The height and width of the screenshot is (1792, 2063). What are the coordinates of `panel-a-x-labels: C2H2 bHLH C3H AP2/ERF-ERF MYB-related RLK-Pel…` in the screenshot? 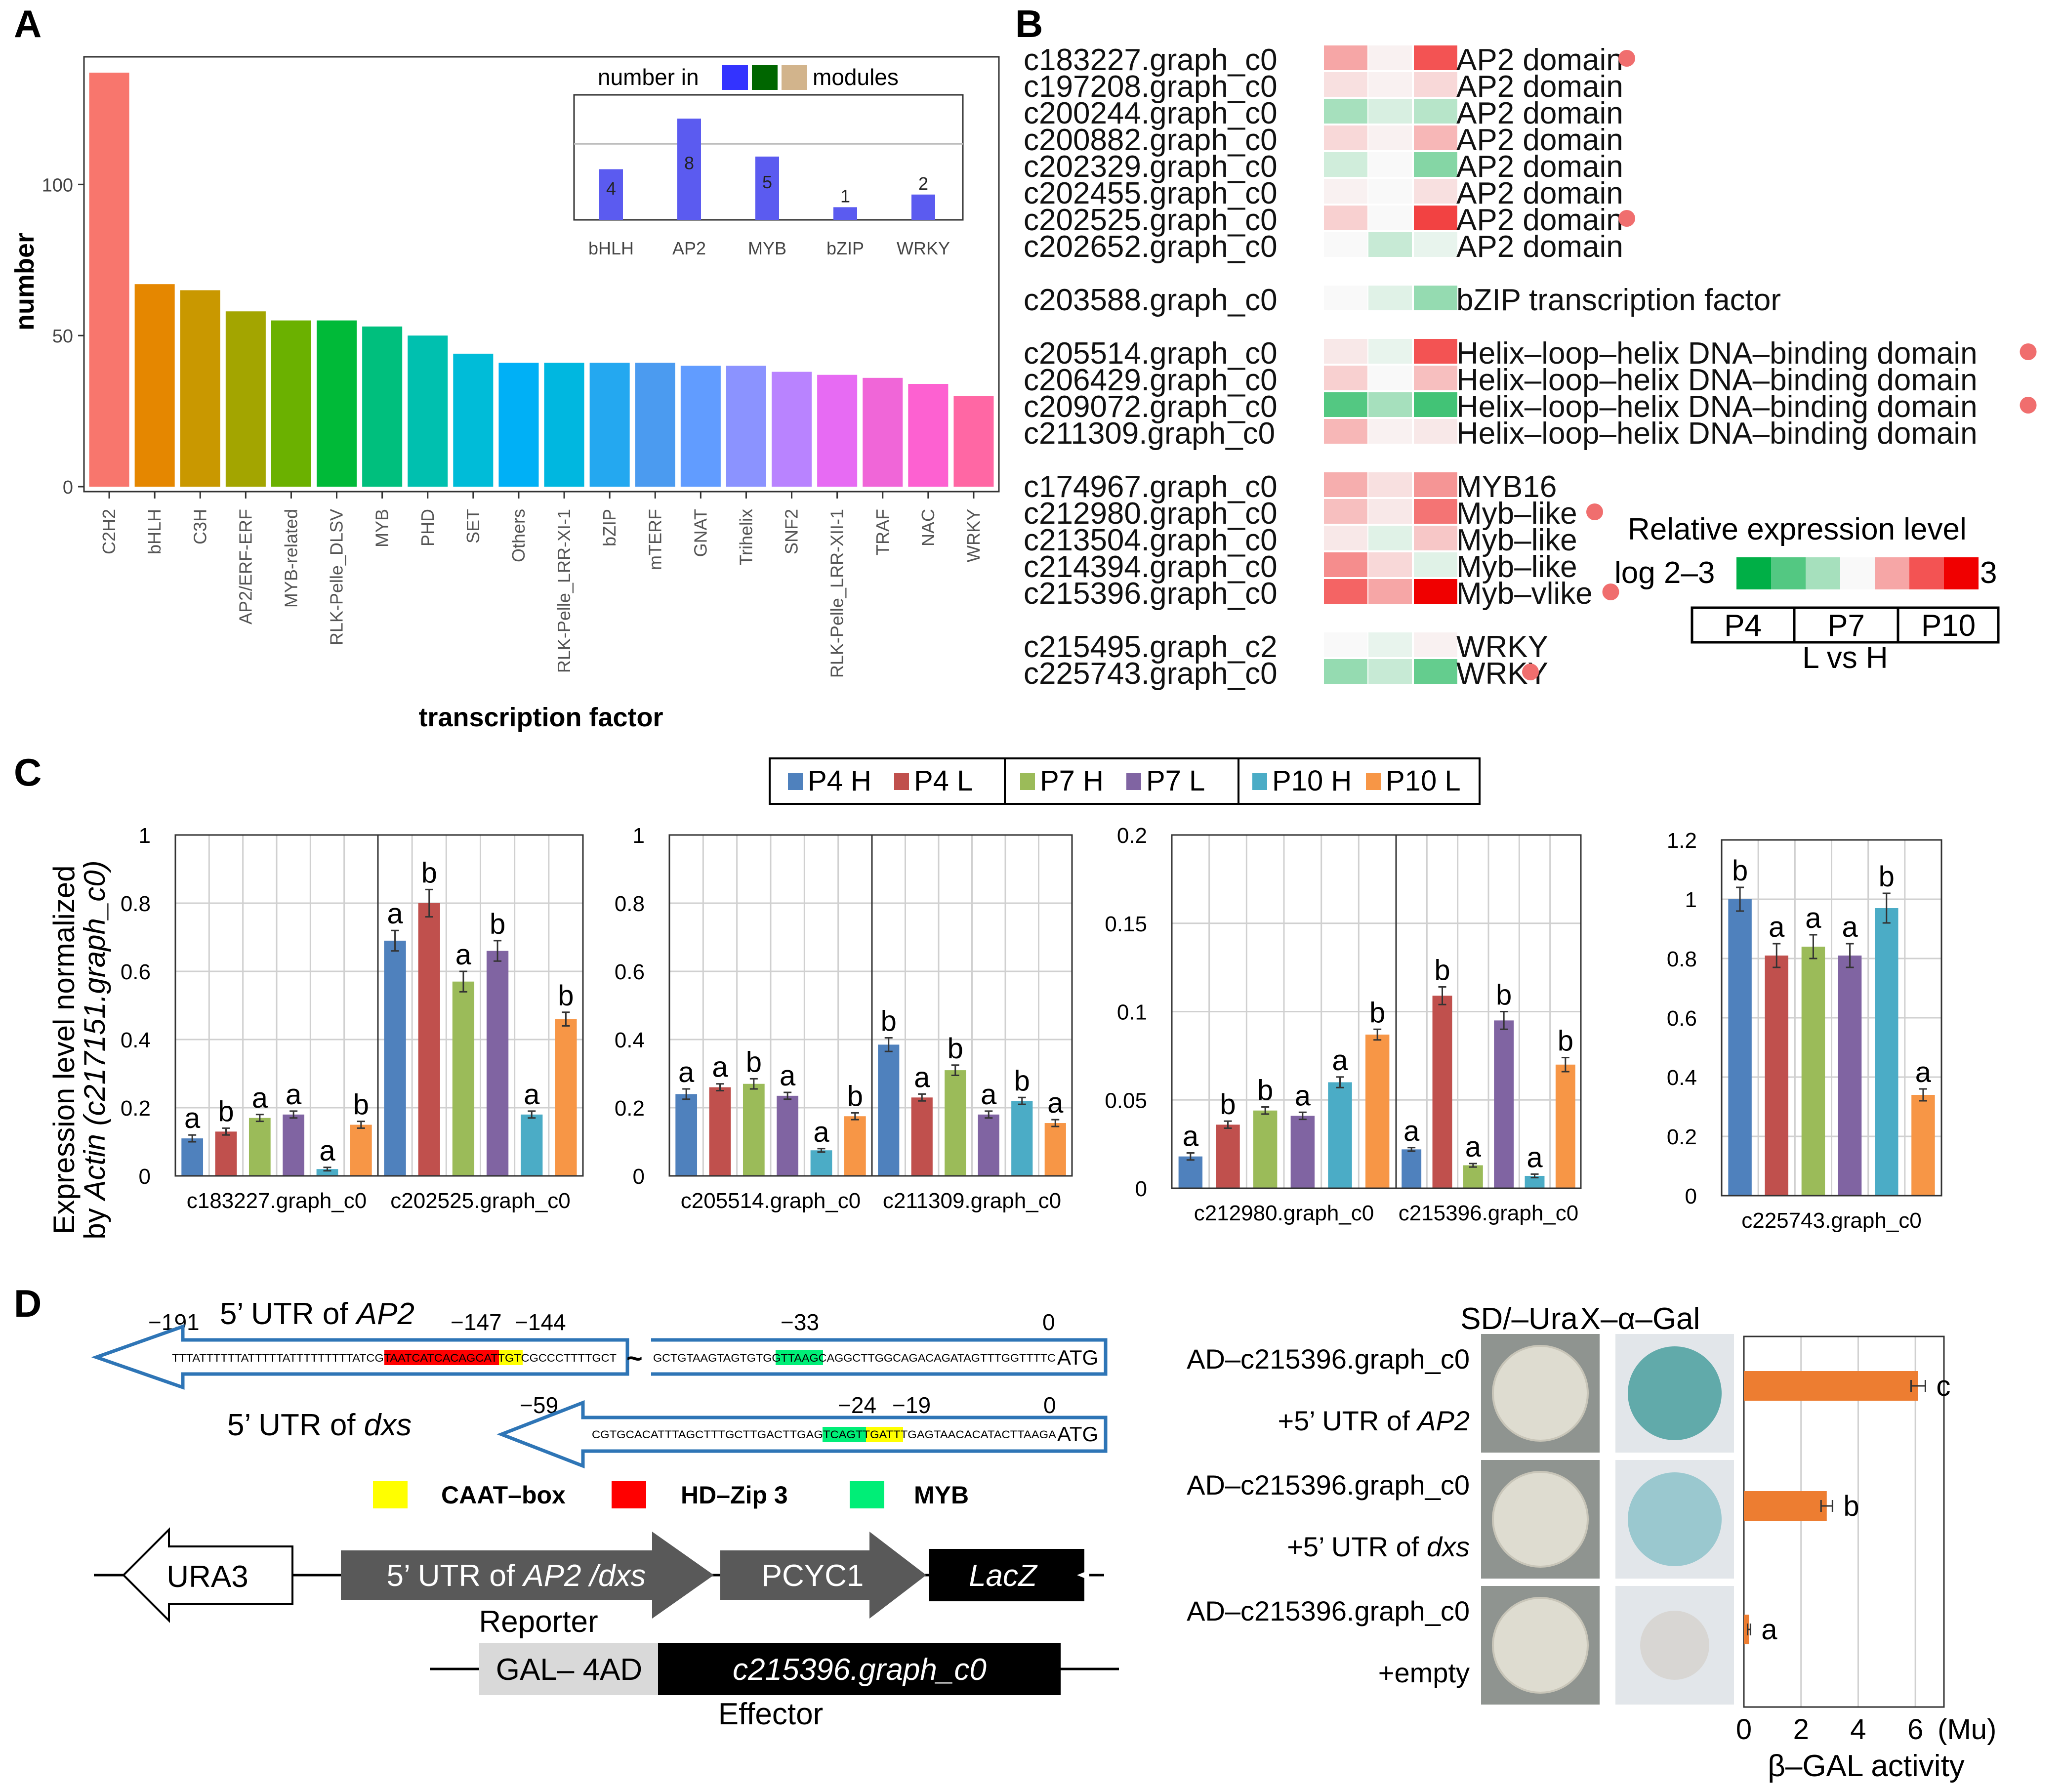 It's located at (541, 585).